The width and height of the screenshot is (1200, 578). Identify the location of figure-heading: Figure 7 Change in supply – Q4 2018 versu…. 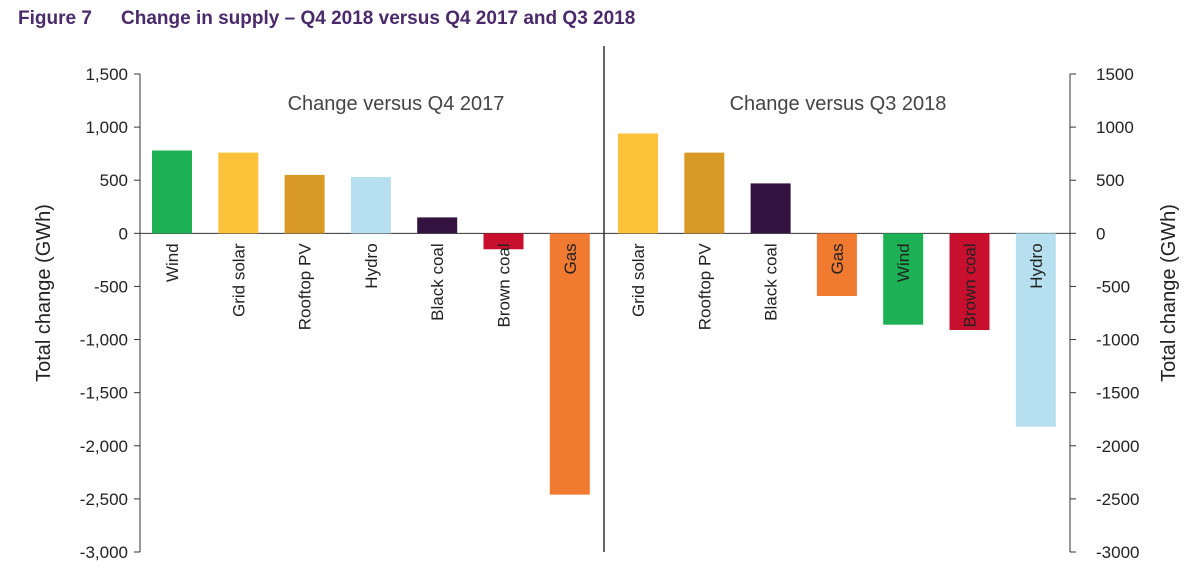
(326, 19).